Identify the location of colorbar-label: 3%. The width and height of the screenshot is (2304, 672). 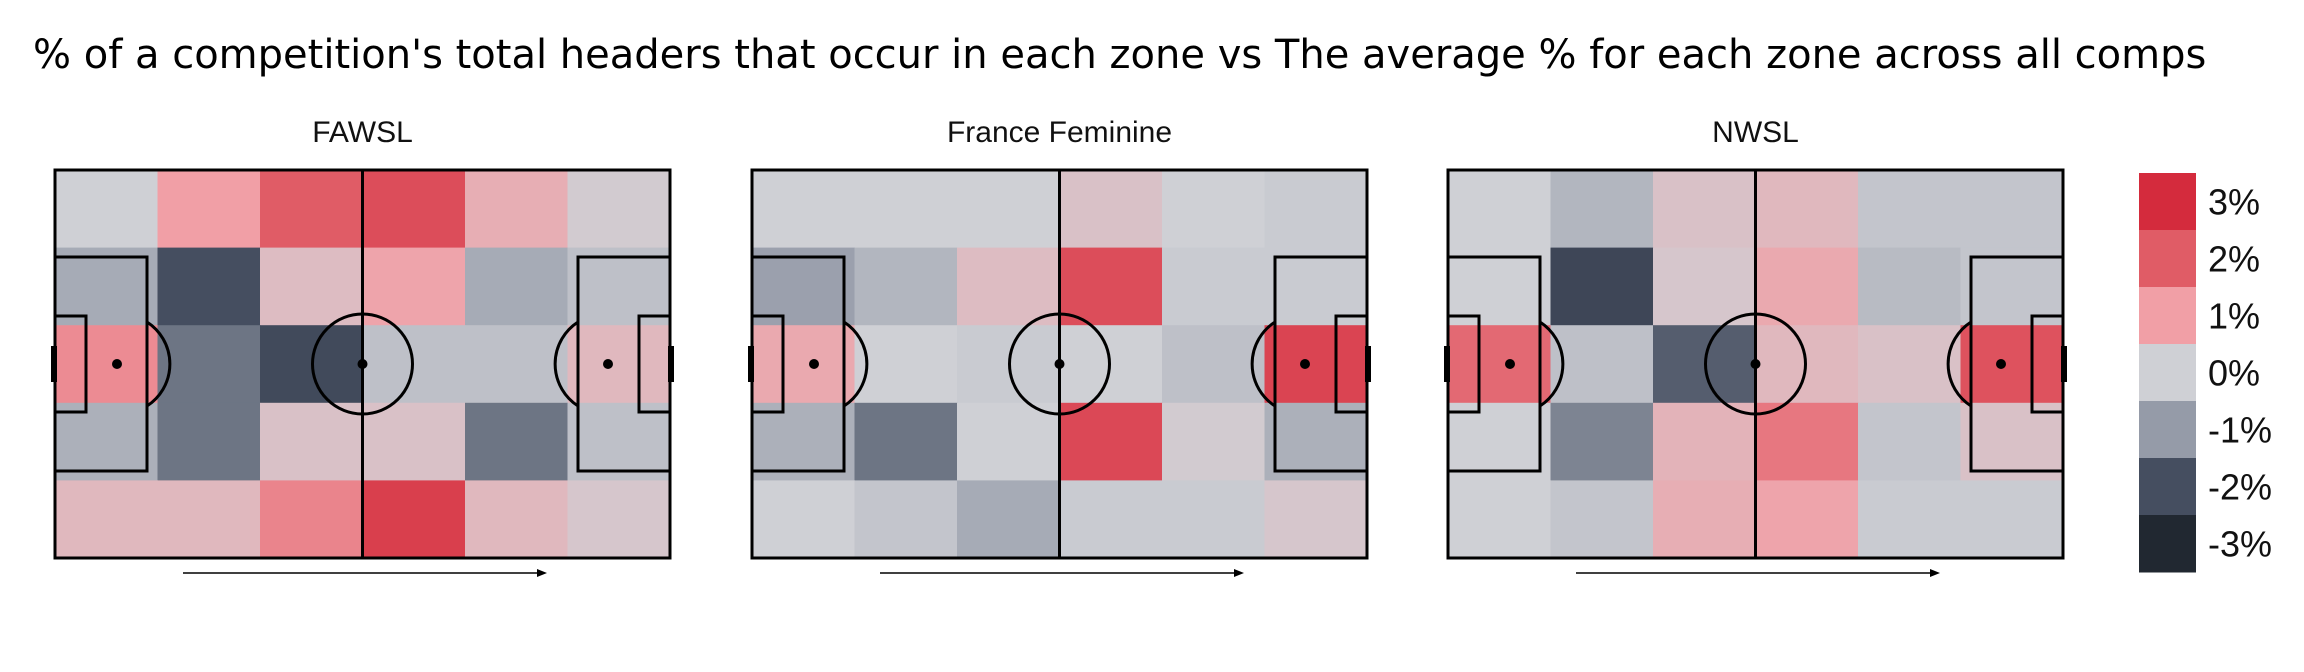
(2234, 202).